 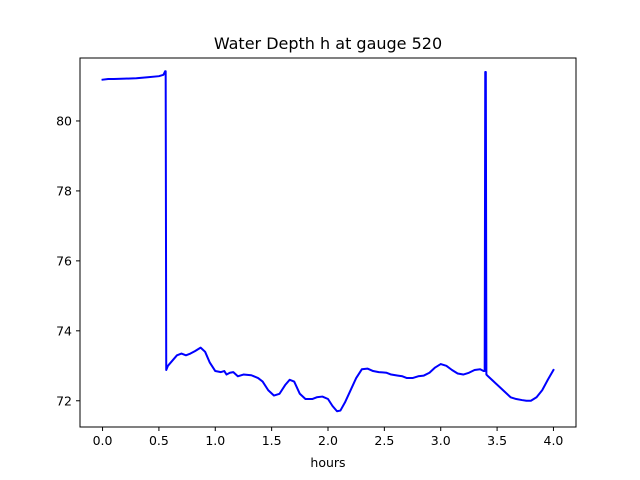 What do you see at coordinates (64, 120) in the screenshot?
I see `y-tick-label: 80` at bounding box center [64, 120].